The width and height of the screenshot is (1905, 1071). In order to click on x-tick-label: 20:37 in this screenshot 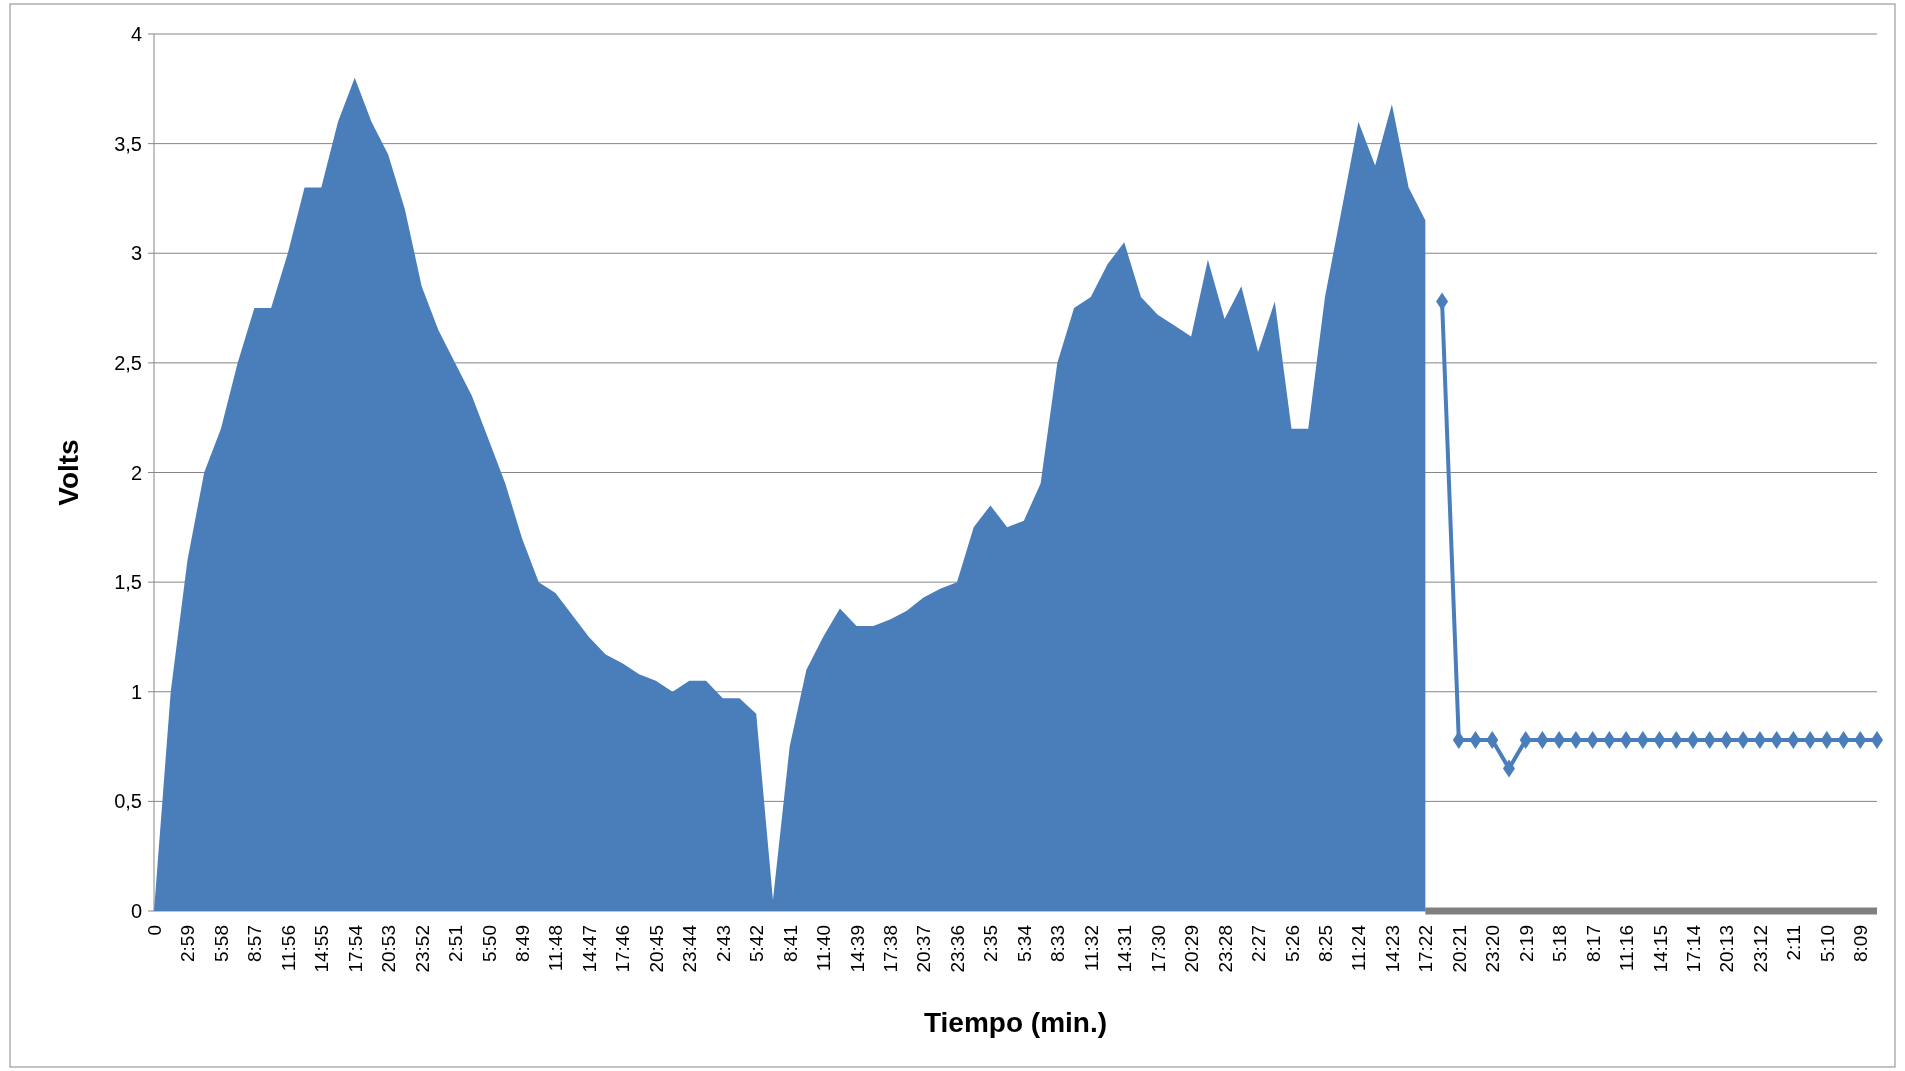, I will do `click(924, 949)`.